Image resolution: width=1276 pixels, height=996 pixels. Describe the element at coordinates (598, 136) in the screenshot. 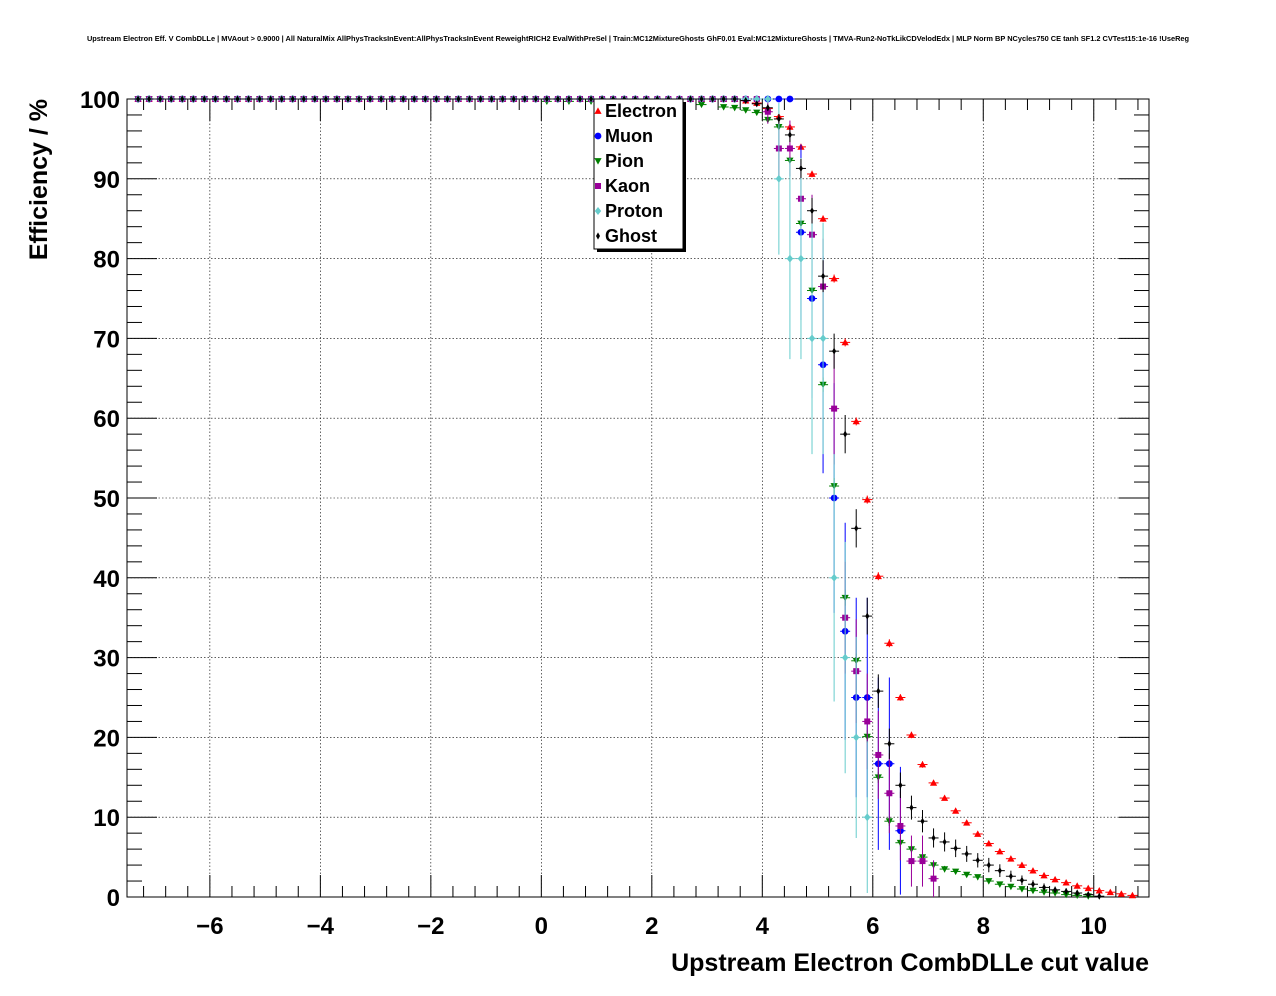

I see `legend-marker-muon` at that location.